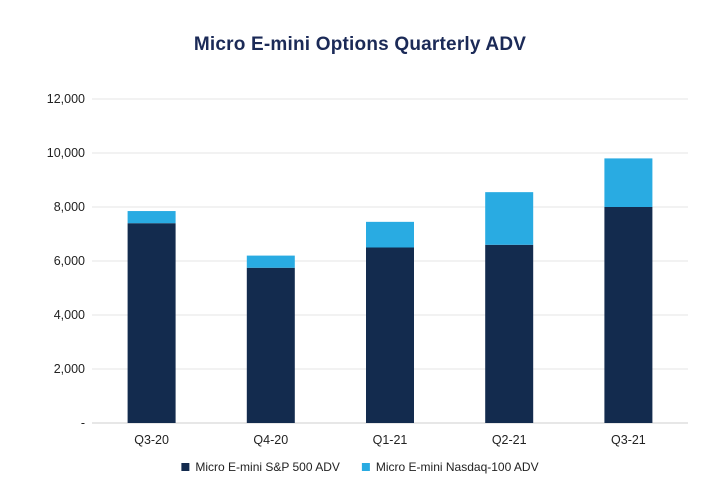 Image resolution: width=720 pixels, height=500 pixels. I want to click on legend-label: Micro E-mini S&P 500 ADV, so click(267, 467).